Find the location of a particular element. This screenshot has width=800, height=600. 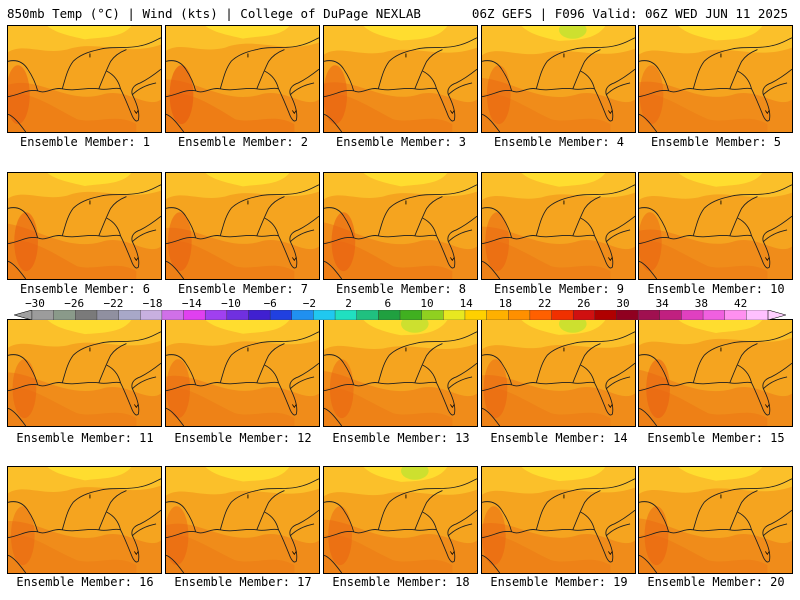

member-label: Ensemble Member: 10 is located at coordinates (716, 289).